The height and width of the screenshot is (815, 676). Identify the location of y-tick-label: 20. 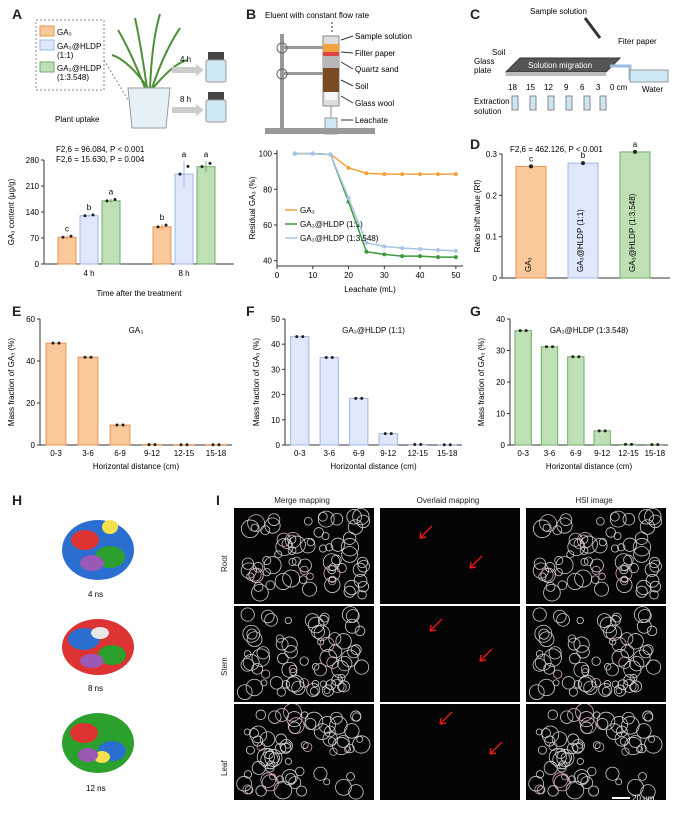
(500, 382).